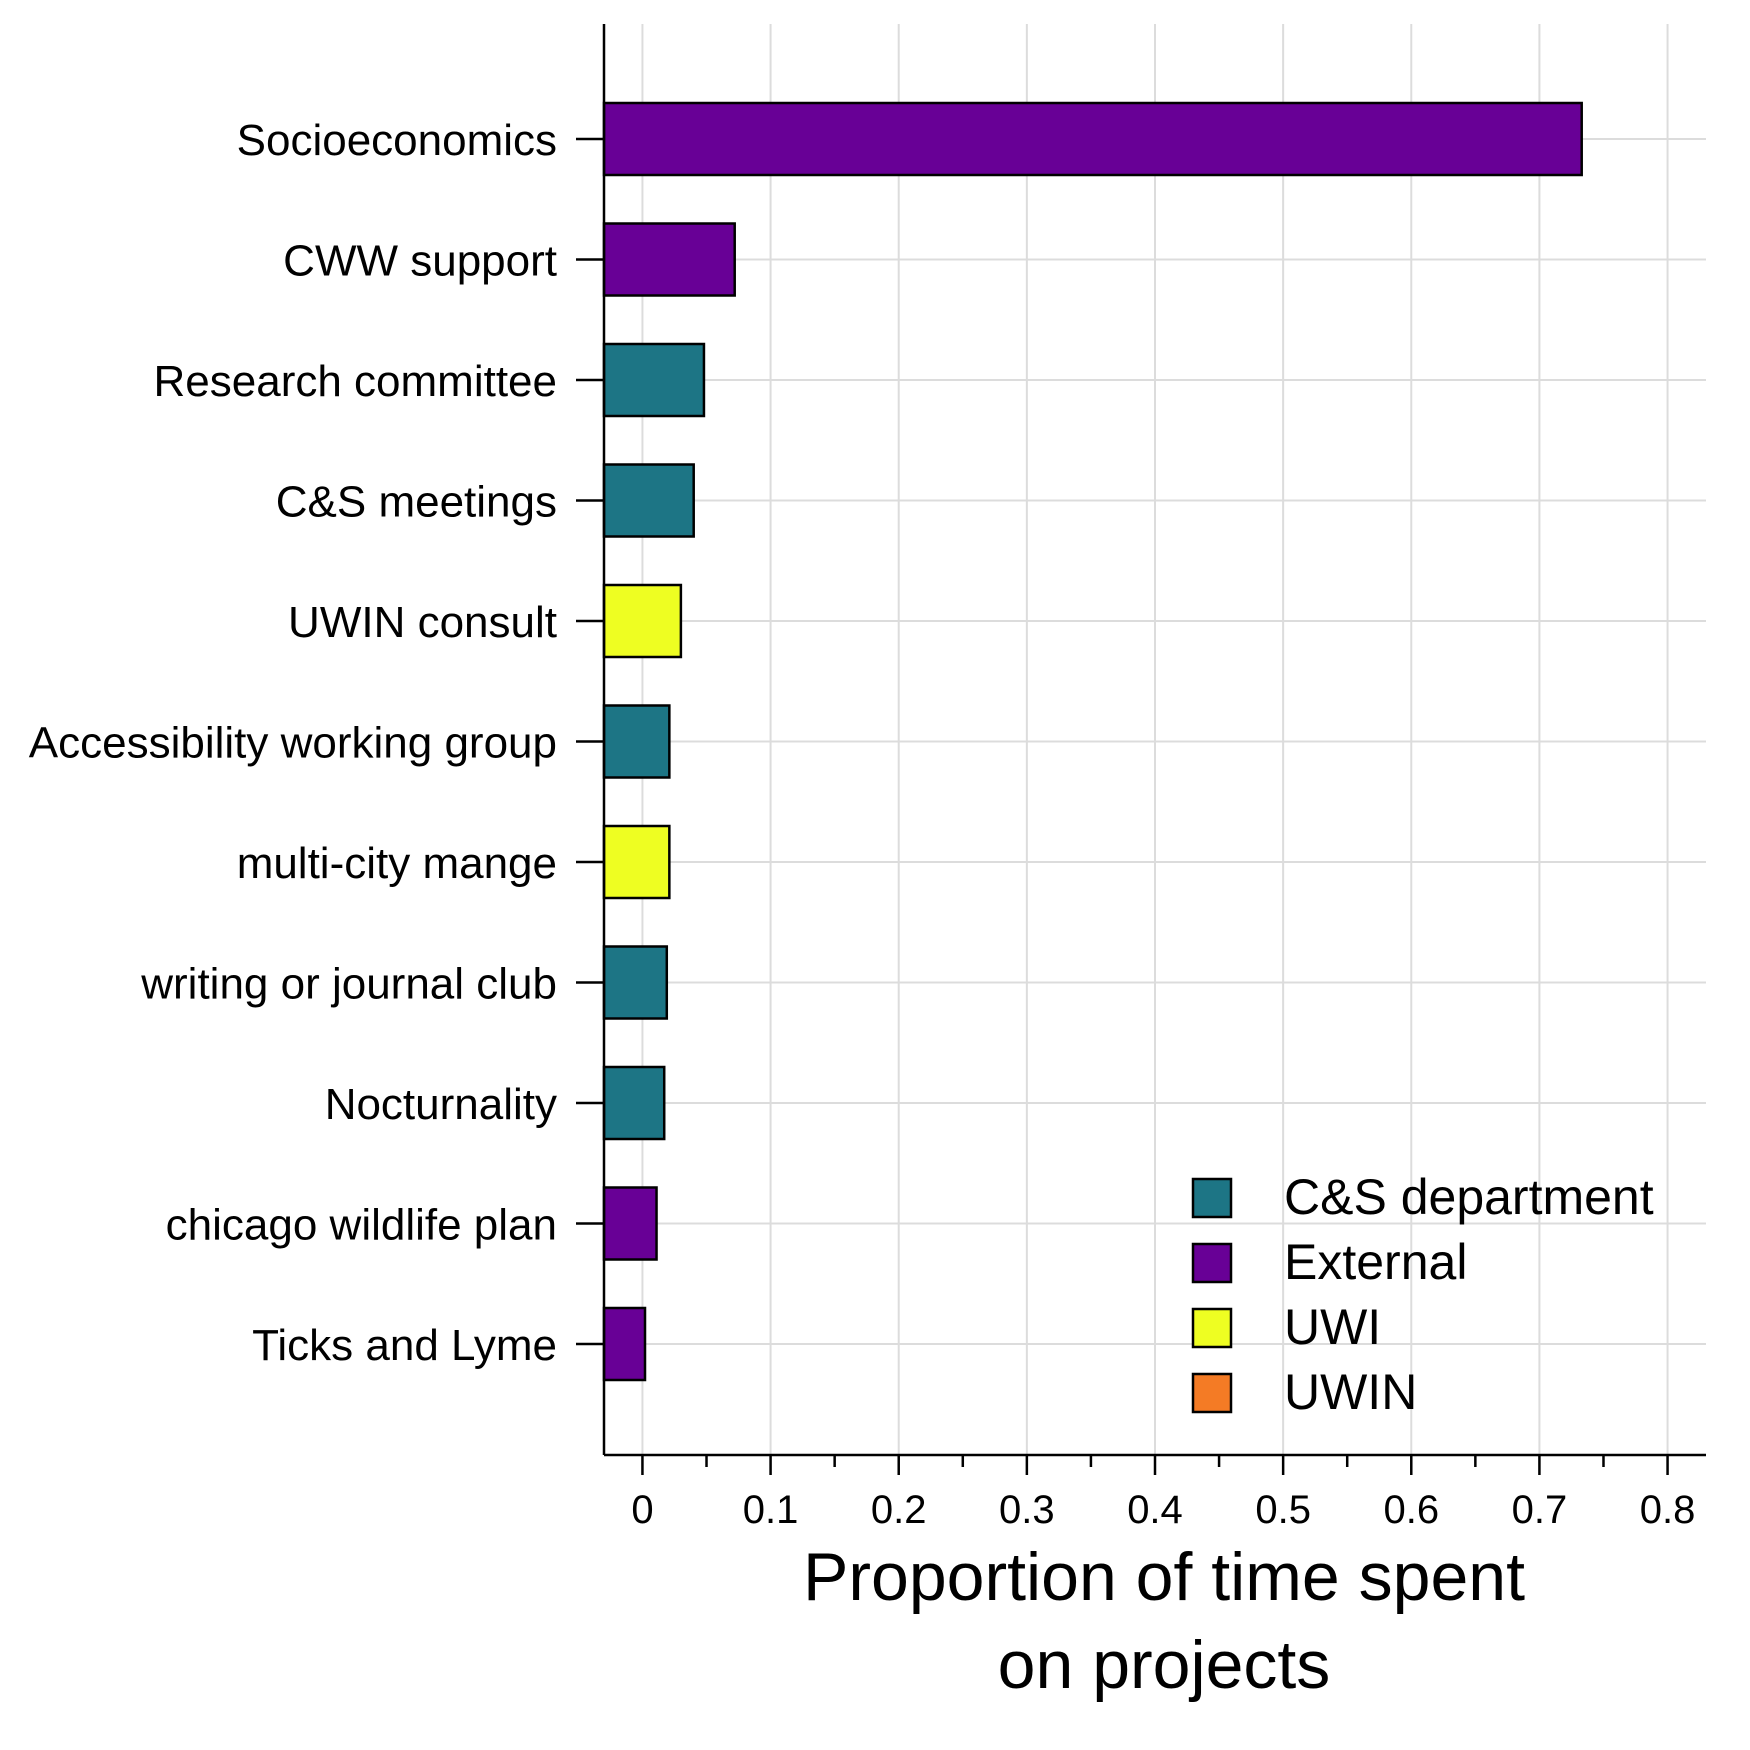 This screenshot has height=1750, width=1750. Describe the element at coordinates (1332, 1327) in the screenshot. I see `legend-label-uwi: UWI` at that location.